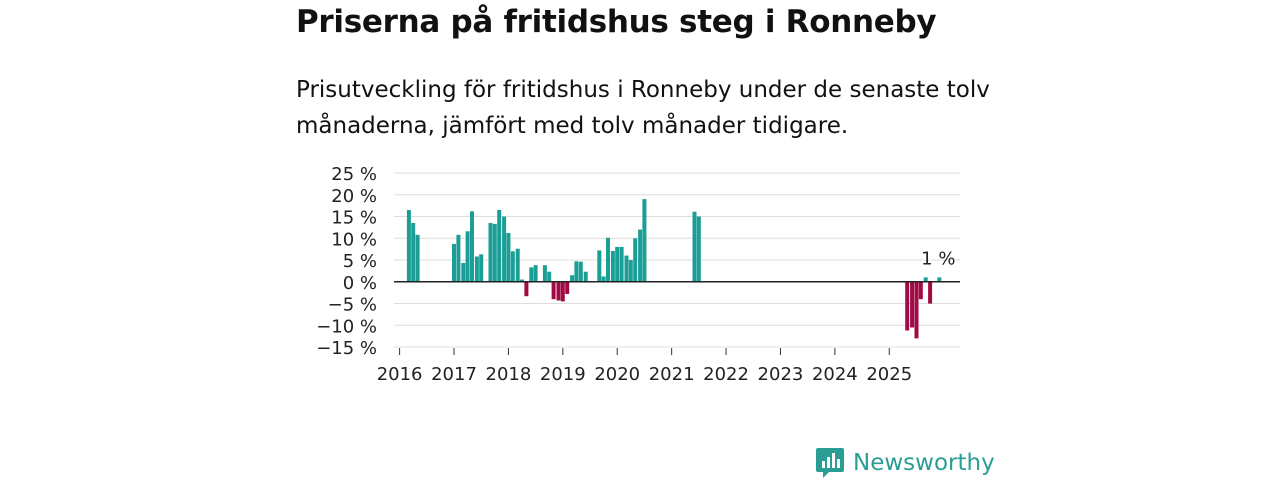  Describe the element at coordinates (346, 348) in the screenshot. I see `y-tick-label: −15 %` at that location.